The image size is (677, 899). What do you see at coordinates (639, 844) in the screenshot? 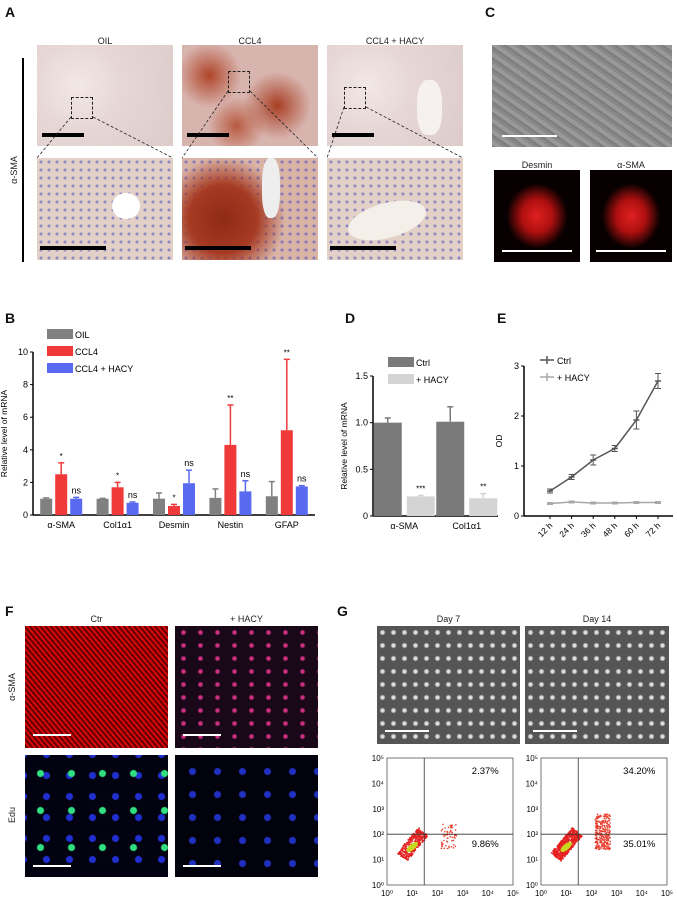
I see `quadrant-lower-right: 35.01%` at bounding box center [639, 844].